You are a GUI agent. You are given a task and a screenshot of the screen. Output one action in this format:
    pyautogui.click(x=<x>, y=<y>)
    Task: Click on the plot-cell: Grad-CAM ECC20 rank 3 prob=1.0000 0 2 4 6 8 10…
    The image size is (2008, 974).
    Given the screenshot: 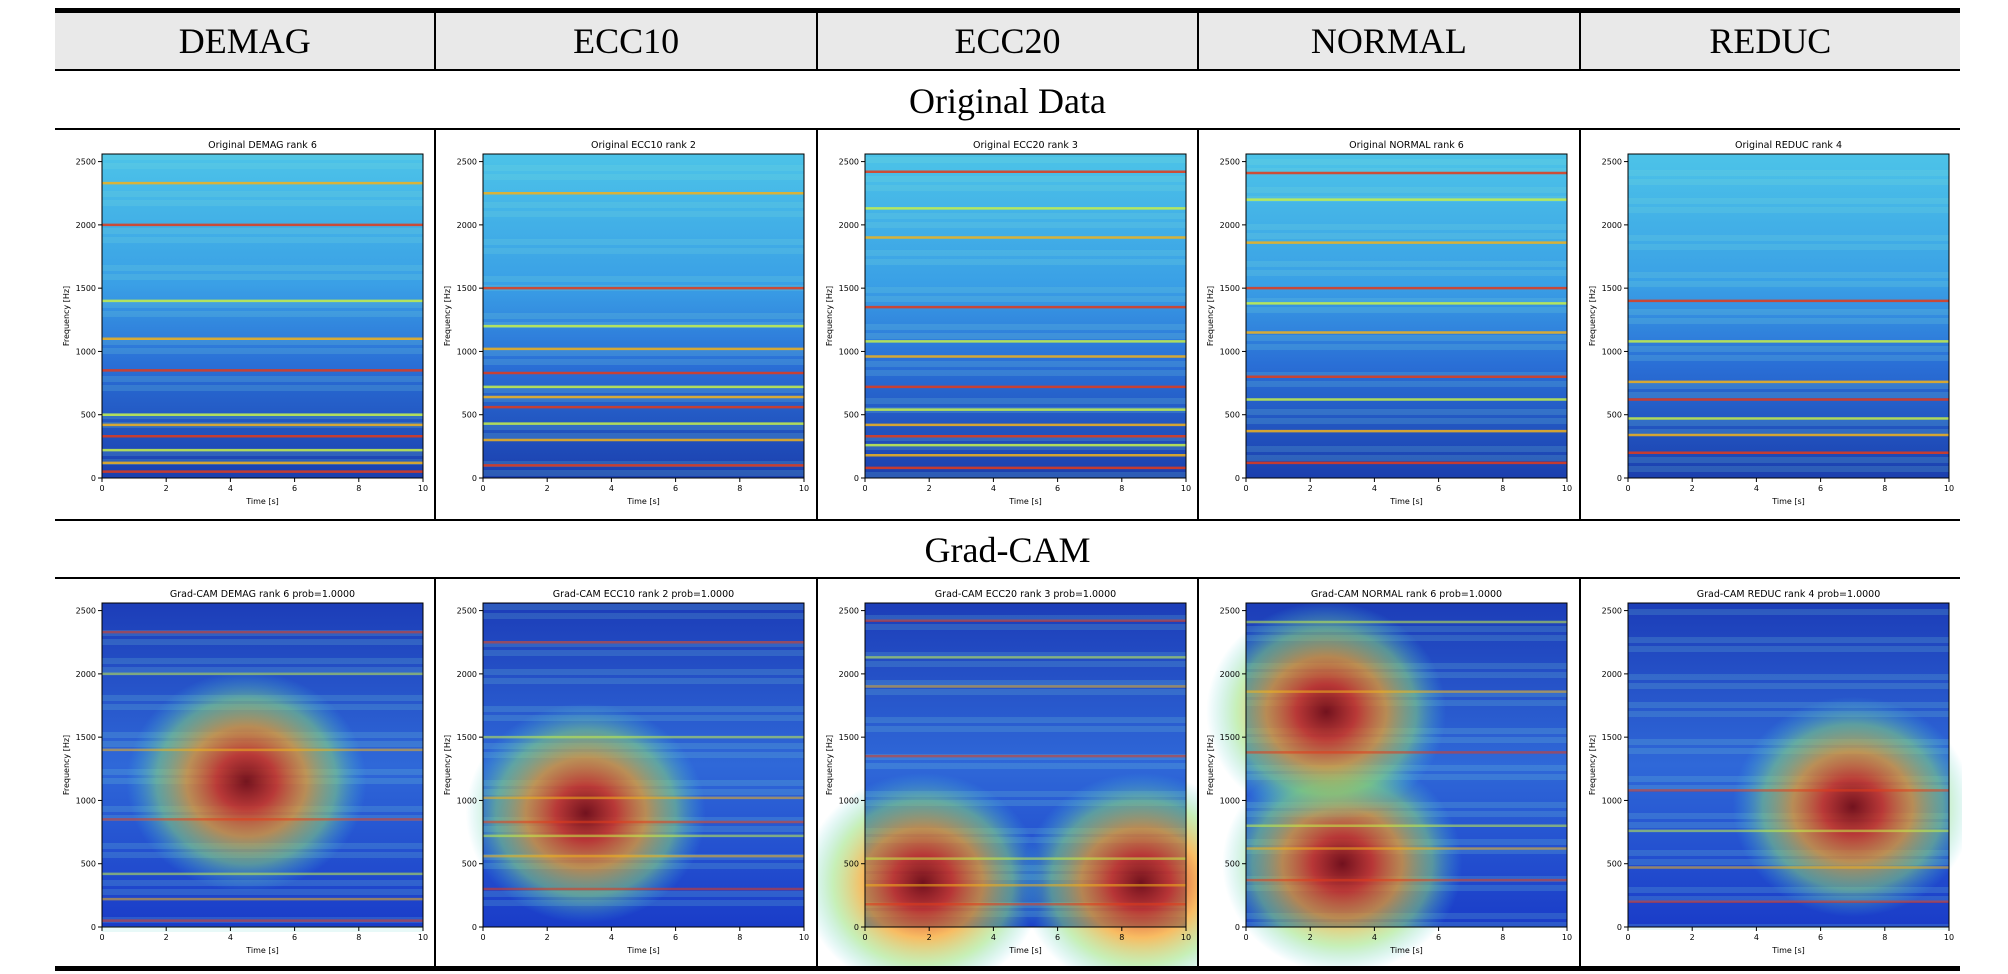 What is the action you would take?
    pyautogui.click(x=1007, y=773)
    